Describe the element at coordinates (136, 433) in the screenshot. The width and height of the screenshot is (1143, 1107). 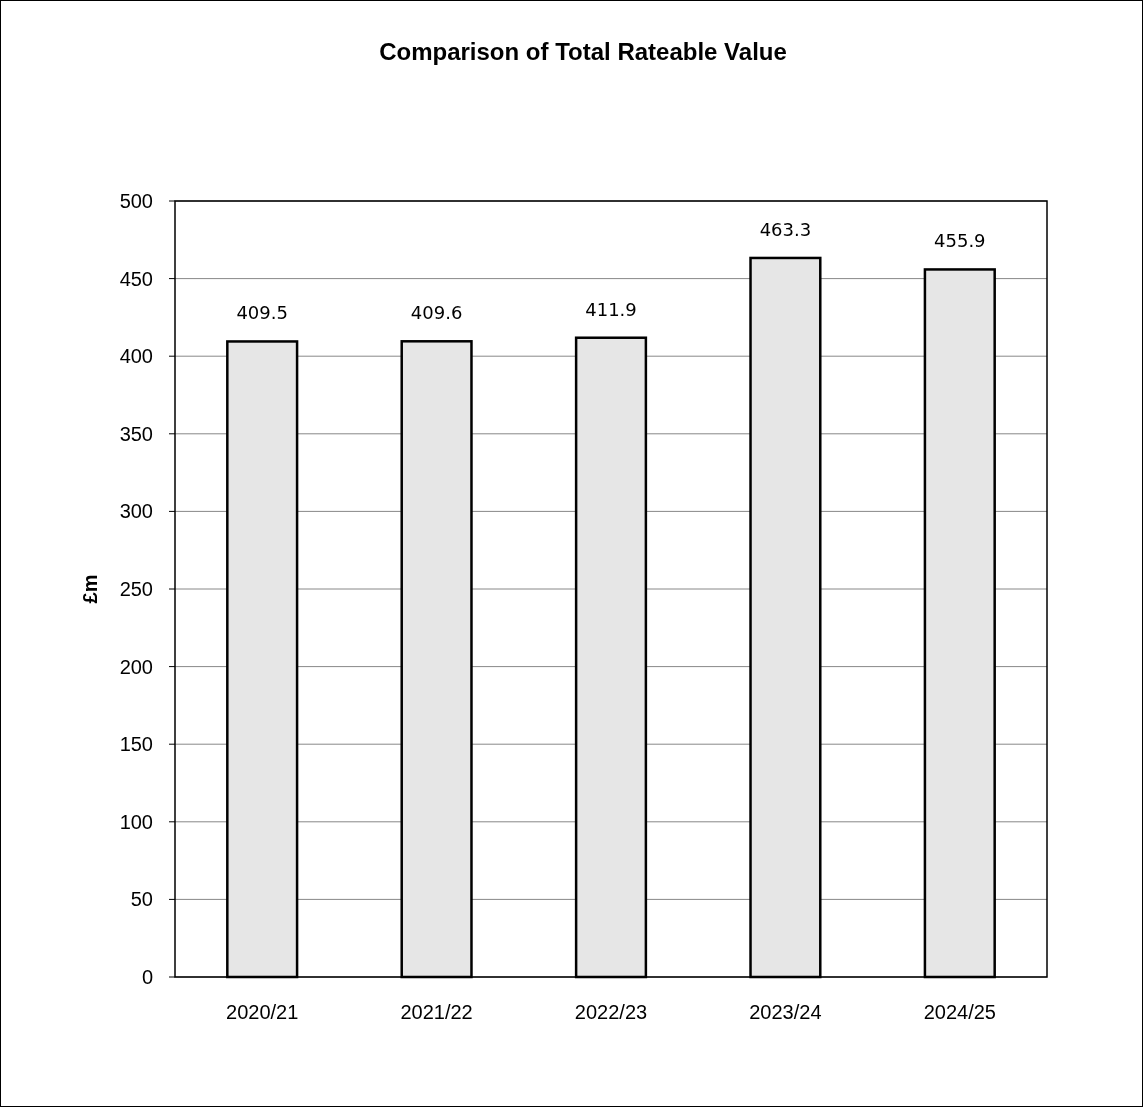
I see `y-tick-label: 350` at that location.